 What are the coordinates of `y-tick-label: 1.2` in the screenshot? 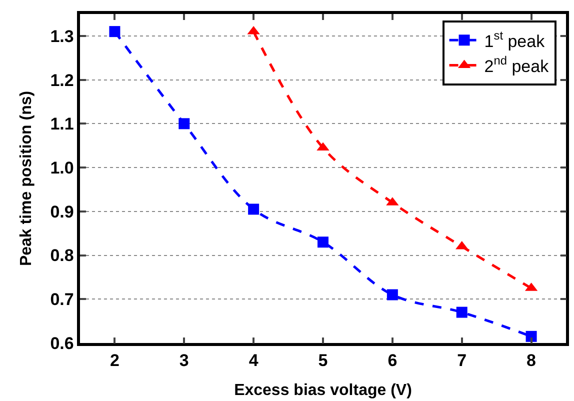 It's located at (62, 80).